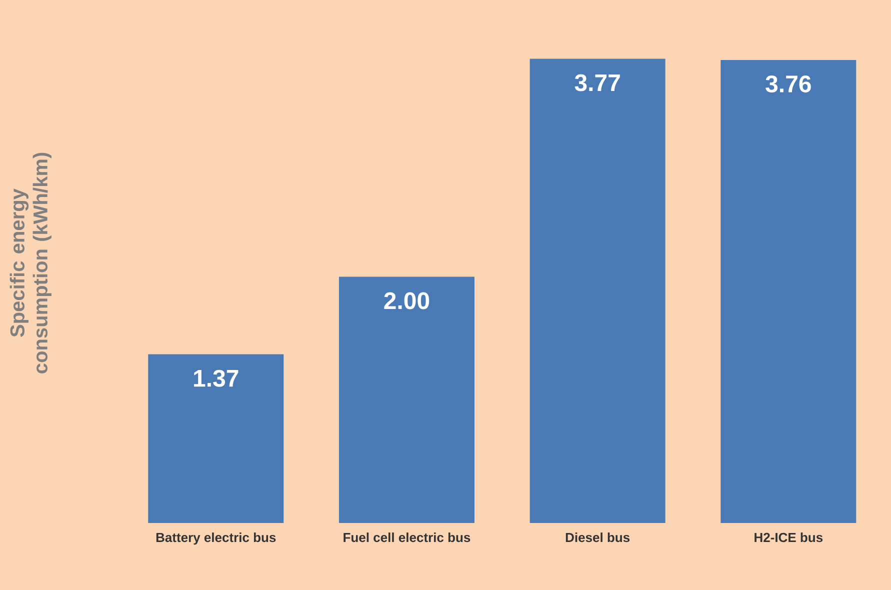  I want to click on data-label: 3.76, so click(788, 83).